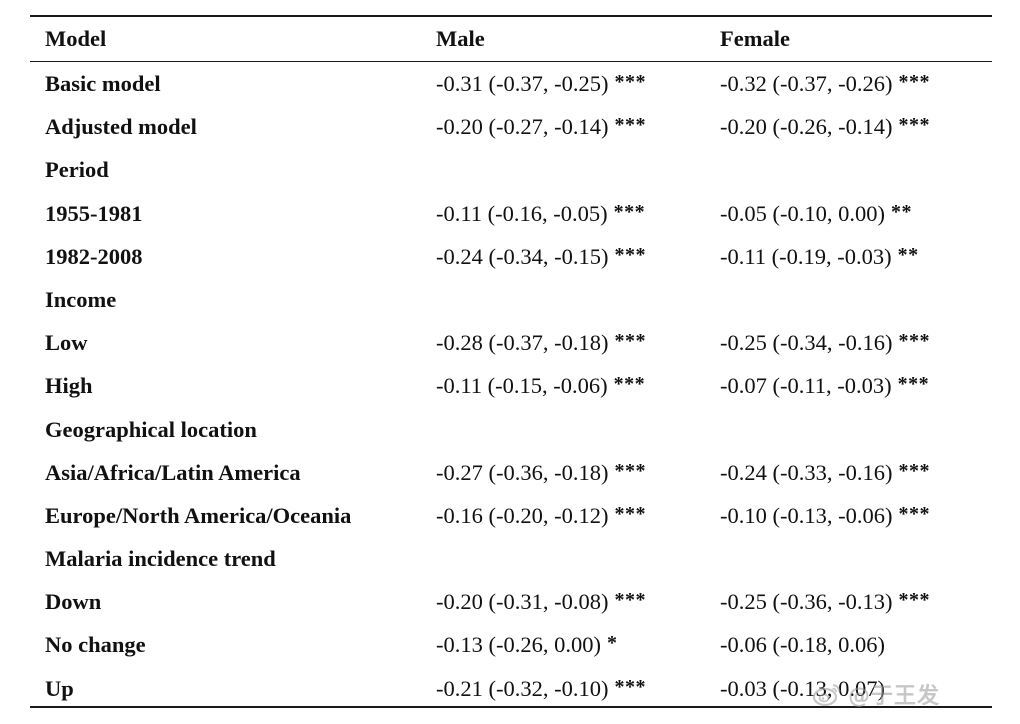 The image size is (1020, 724). I want to click on row-label: Geographical location, so click(151, 429).